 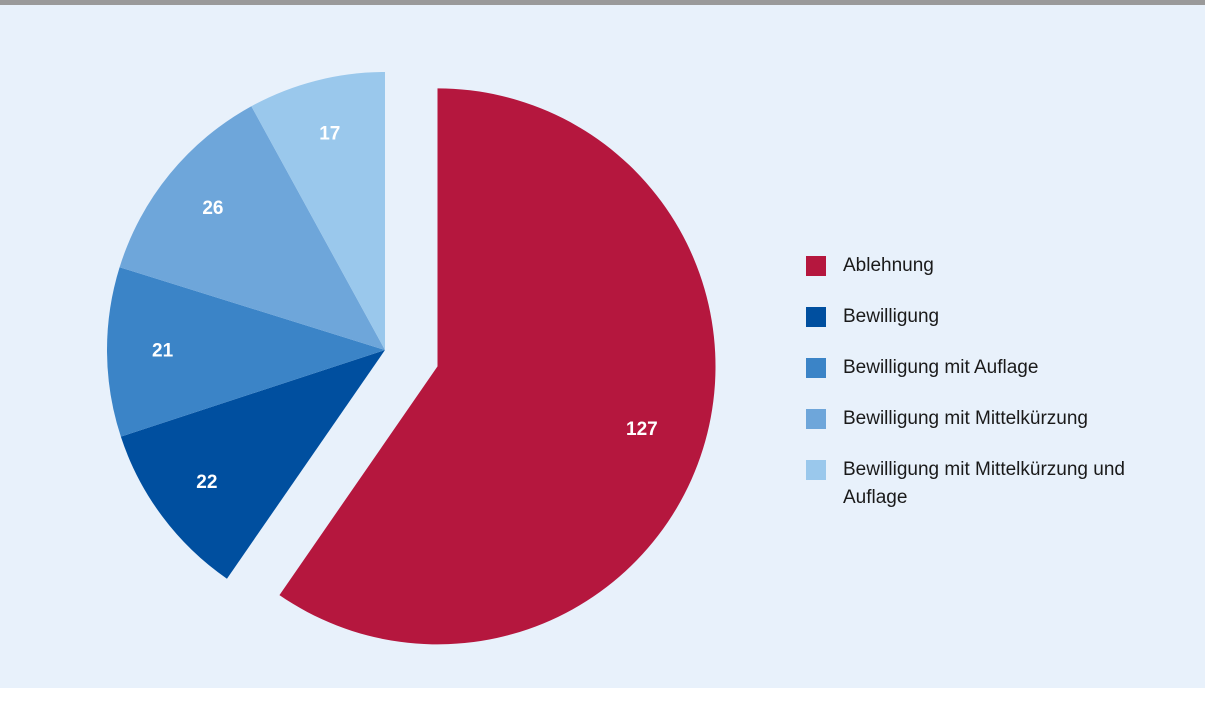 I want to click on top-bar, so click(x=602, y=2).